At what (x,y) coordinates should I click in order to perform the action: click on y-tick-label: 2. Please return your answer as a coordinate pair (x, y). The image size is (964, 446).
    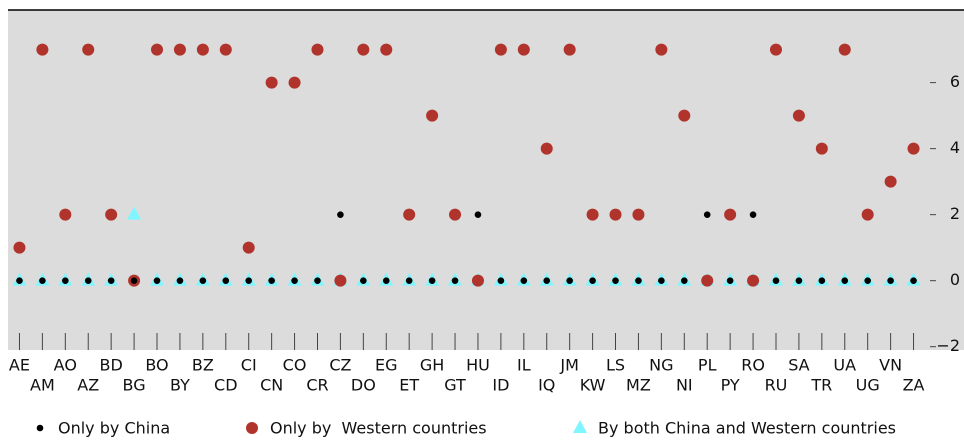
    Looking at the image, I should click on (955, 213).